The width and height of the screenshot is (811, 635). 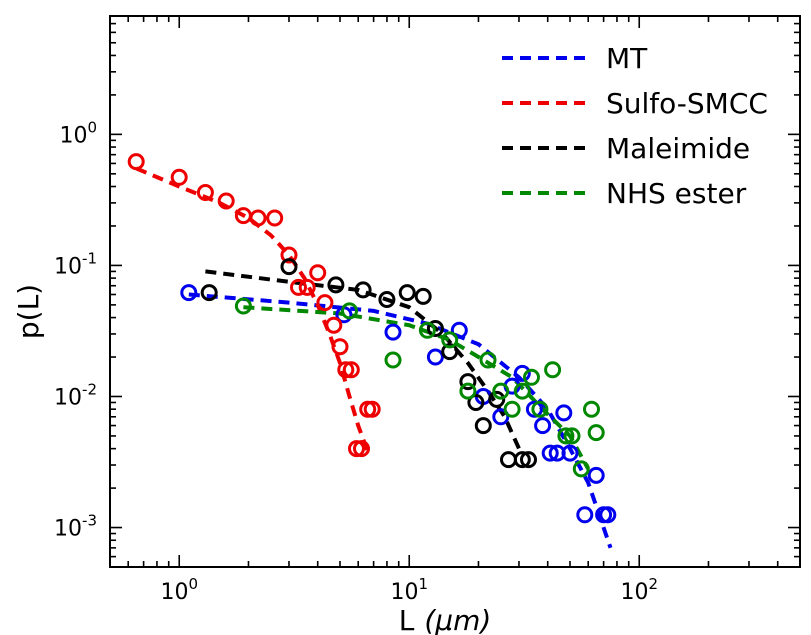 I want to click on y-tick-label: 10⁻², so click(x=75, y=395).